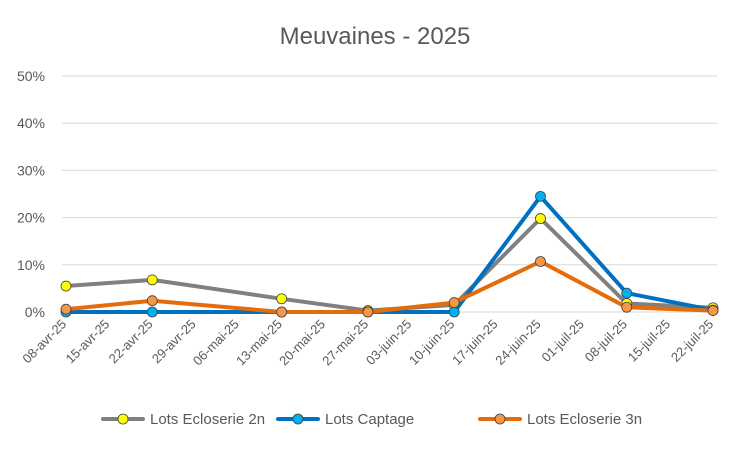 This screenshot has height=450, width=750. Describe the element at coordinates (259, 342) in the screenshot. I see `x-tick-label: 13-mai-25` at that location.